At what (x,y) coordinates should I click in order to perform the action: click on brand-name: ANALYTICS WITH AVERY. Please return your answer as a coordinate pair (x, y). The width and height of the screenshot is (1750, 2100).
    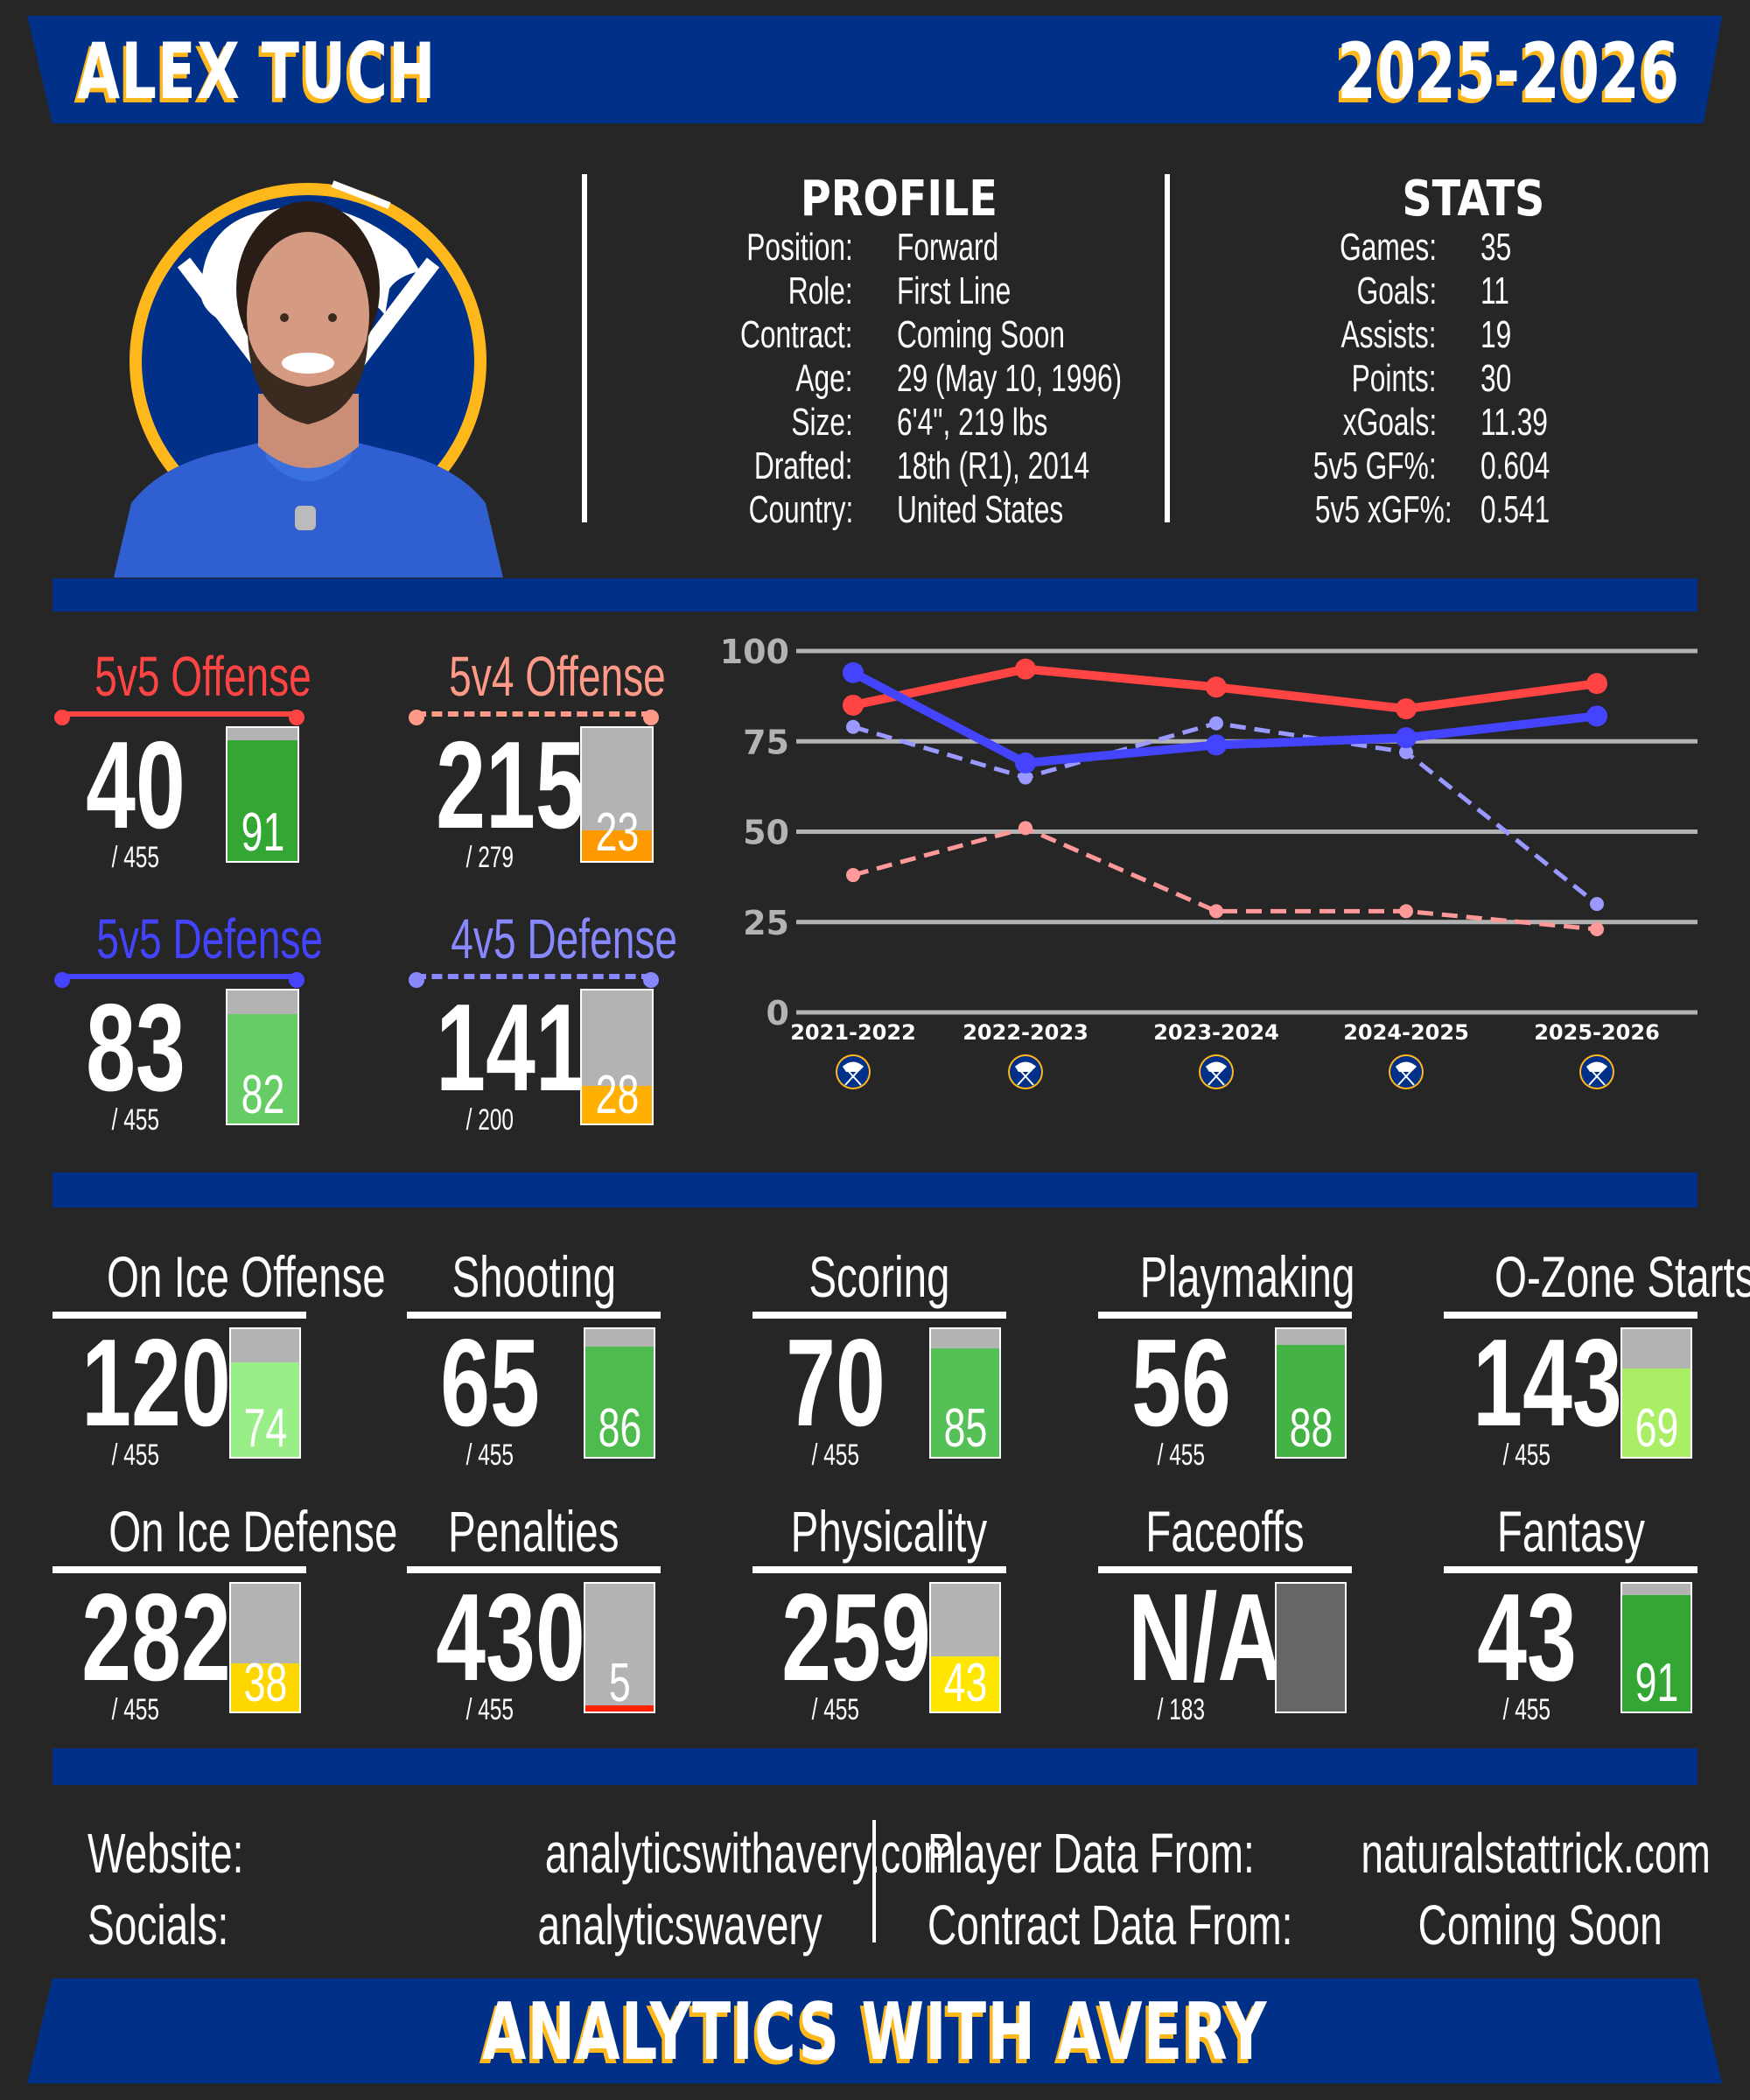
    Looking at the image, I should click on (875, 2032).